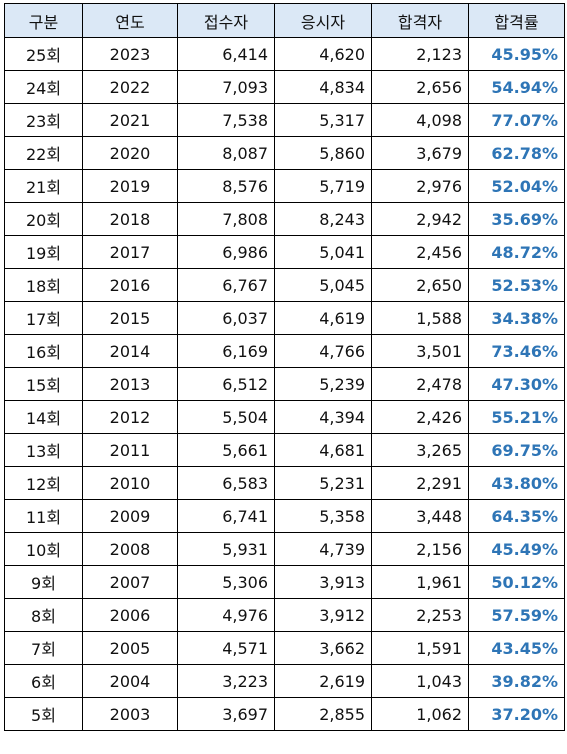 Image resolution: width=567 pixels, height=754 pixels. Describe the element at coordinates (130, 186) in the screenshot. I see `cell-year: 2019` at that location.